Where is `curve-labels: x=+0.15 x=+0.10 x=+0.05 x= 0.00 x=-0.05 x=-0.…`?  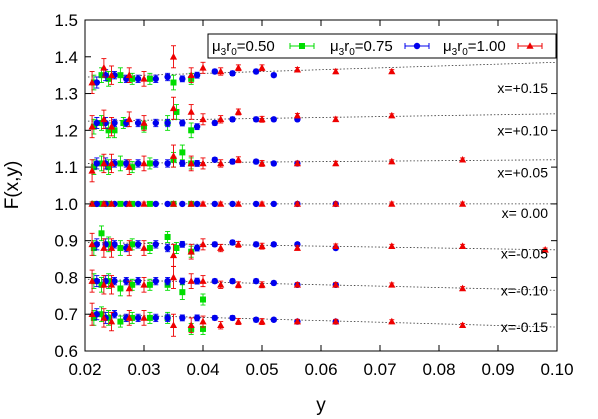 curve-labels: x=+0.15 x=+0.10 x=+0.05 x= 0.00 x=-0.05 x=-0.… is located at coordinates (522, 207).